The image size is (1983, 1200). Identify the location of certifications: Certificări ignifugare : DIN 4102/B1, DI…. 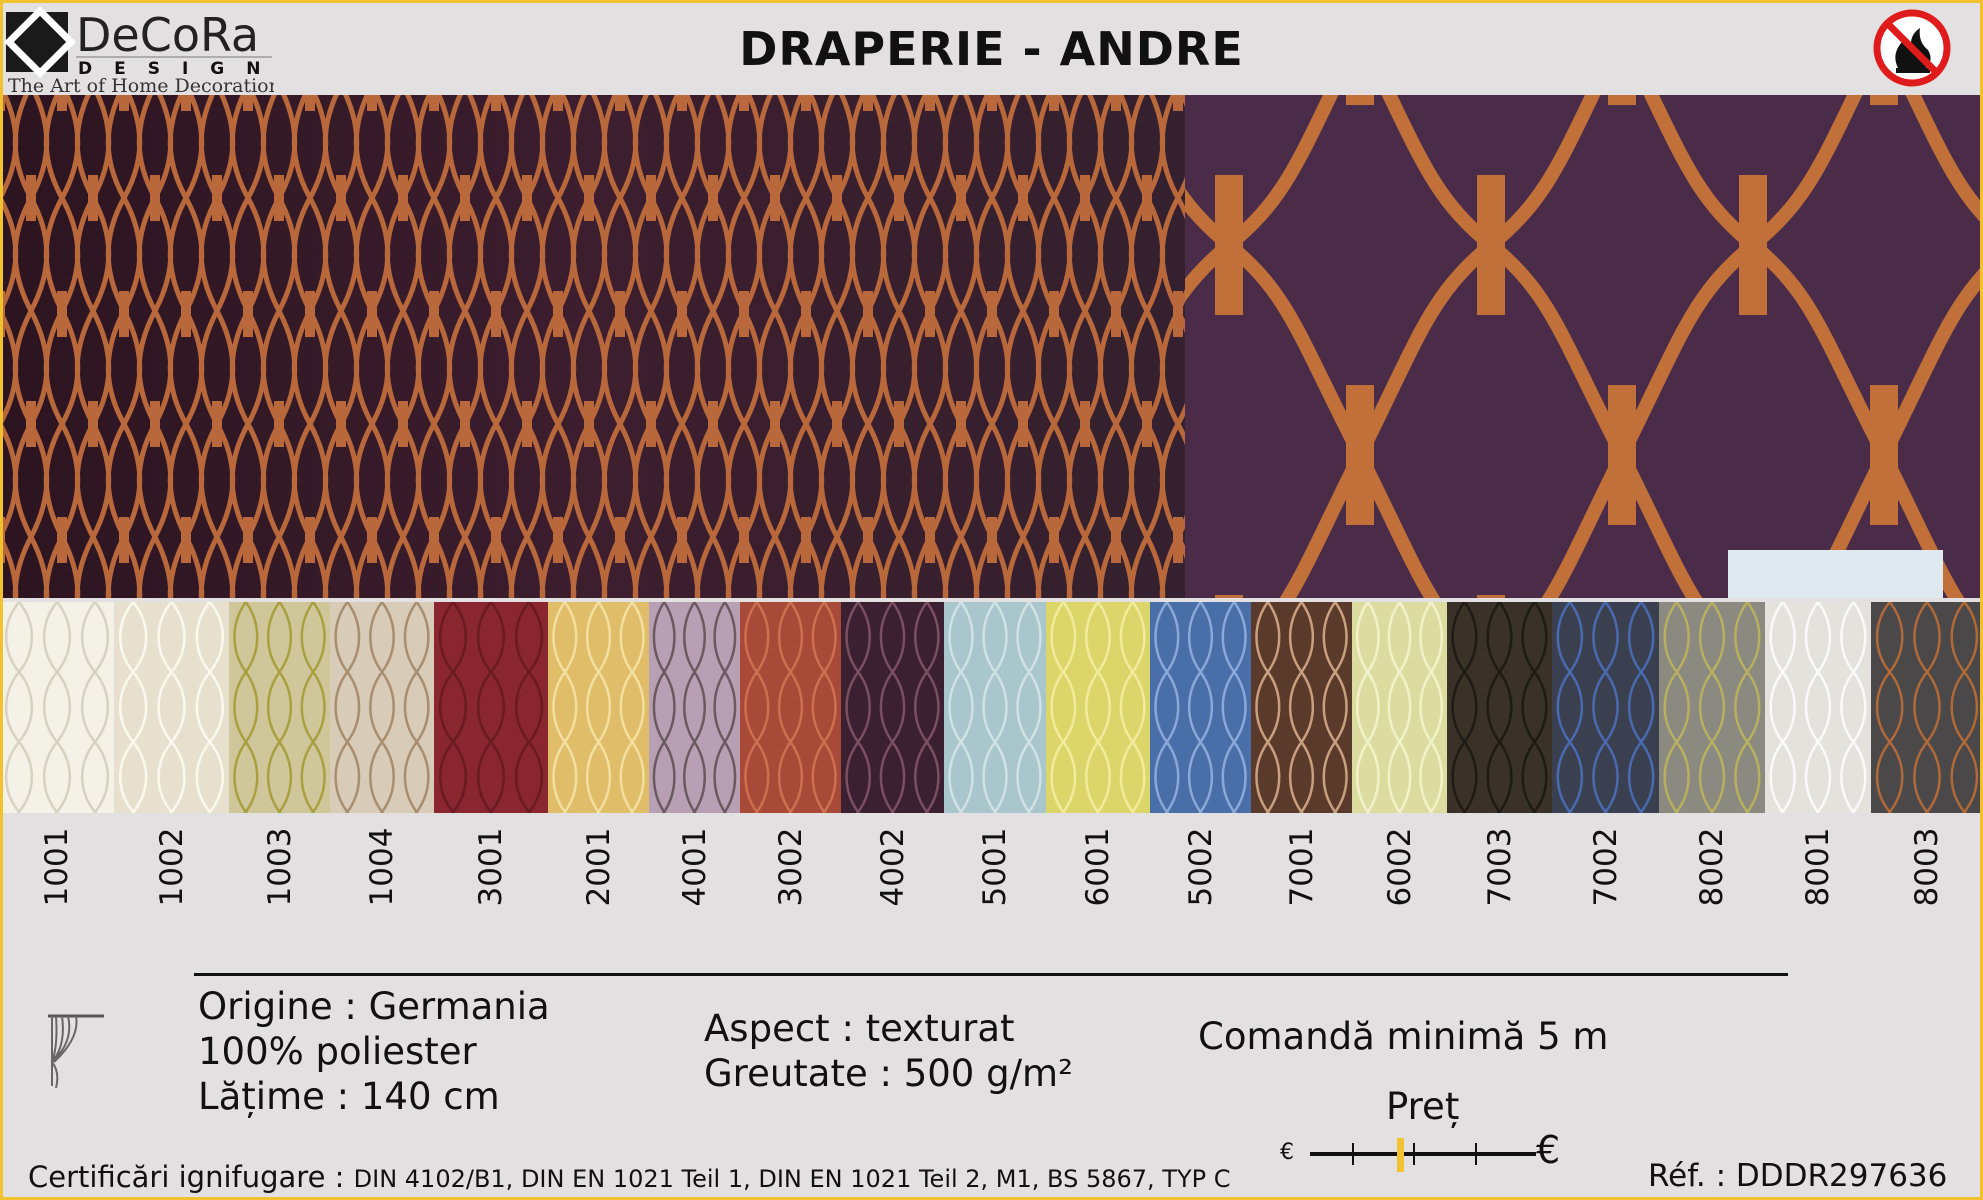
(629, 1177).